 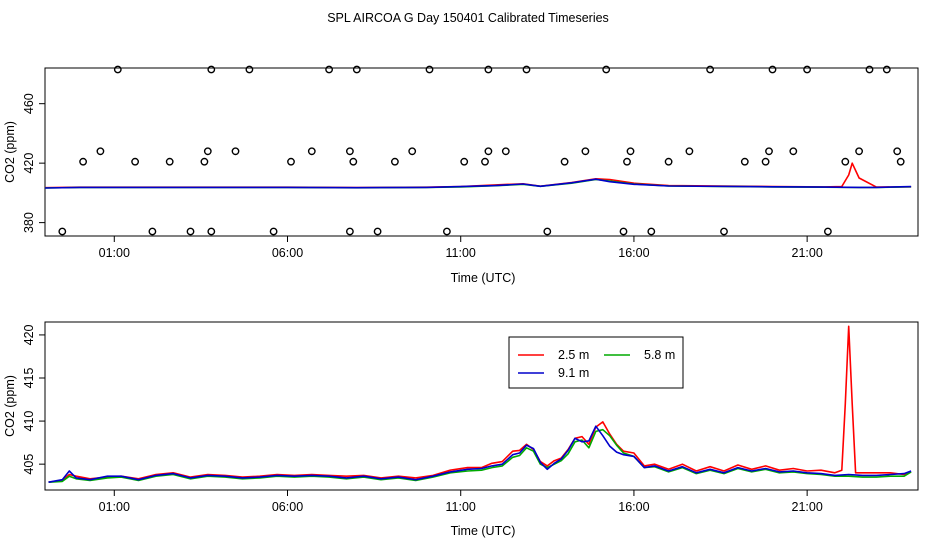 I want to click on y-tick-label: 410, so click(x=29, y=421).